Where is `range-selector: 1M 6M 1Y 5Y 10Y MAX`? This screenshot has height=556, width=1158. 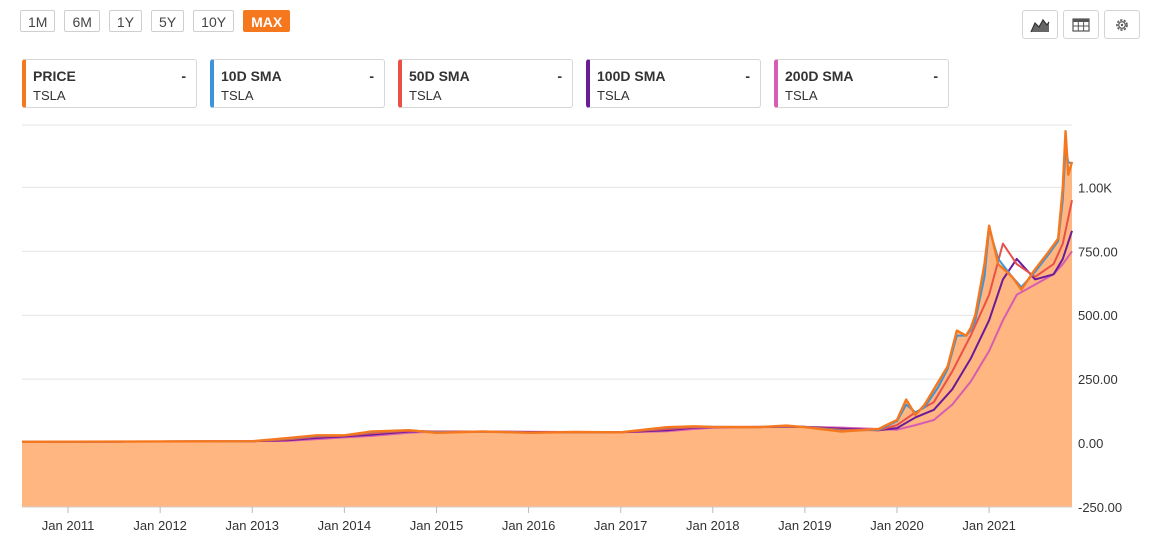 range-selector: 1M 6M 1Y 5Y 10Y MAX is located at coordinates (155, 21).